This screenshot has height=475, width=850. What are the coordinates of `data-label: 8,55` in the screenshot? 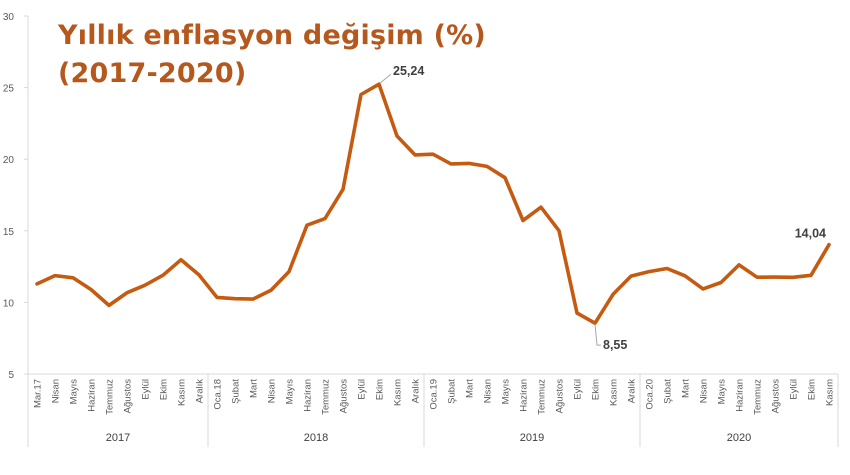 It's located at (615, 345).